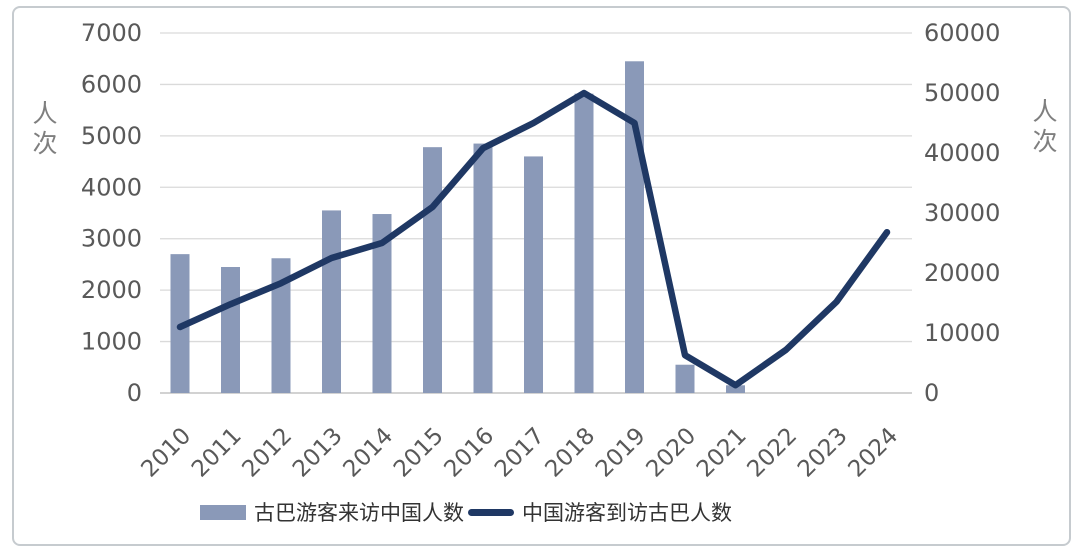  I want to click on x-tick-label-2011: 2011, so click(217, 453).